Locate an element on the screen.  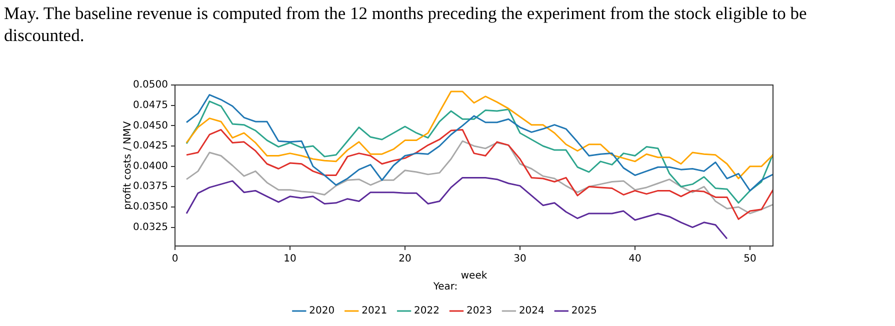
x-tick-label: 50 is located at coordinates (750, 259).